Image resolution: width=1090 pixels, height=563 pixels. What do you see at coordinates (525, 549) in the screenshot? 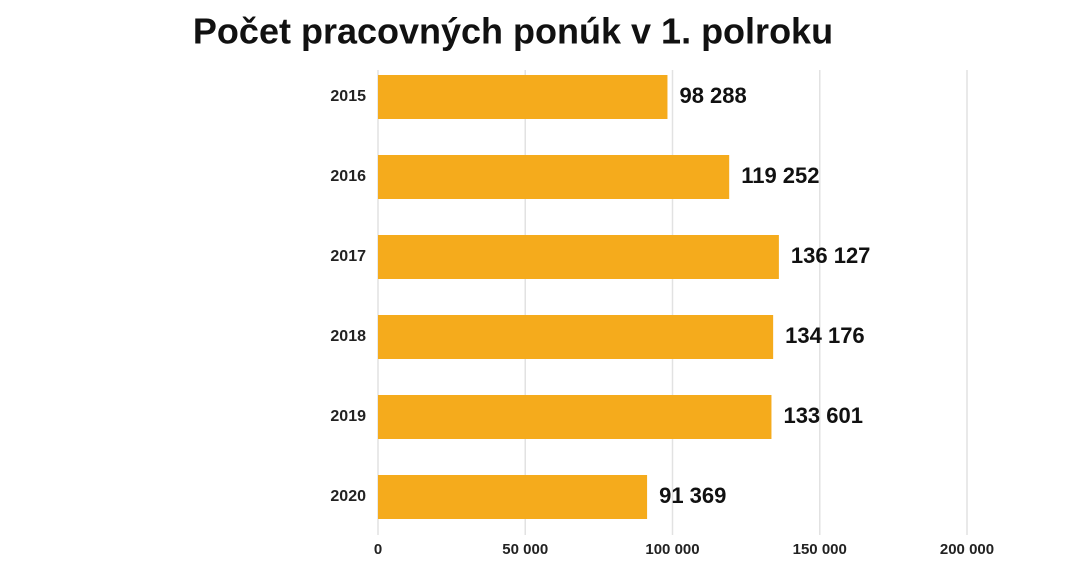
I see `x-tick-label: 50 000` at bounding box center [525, 549].